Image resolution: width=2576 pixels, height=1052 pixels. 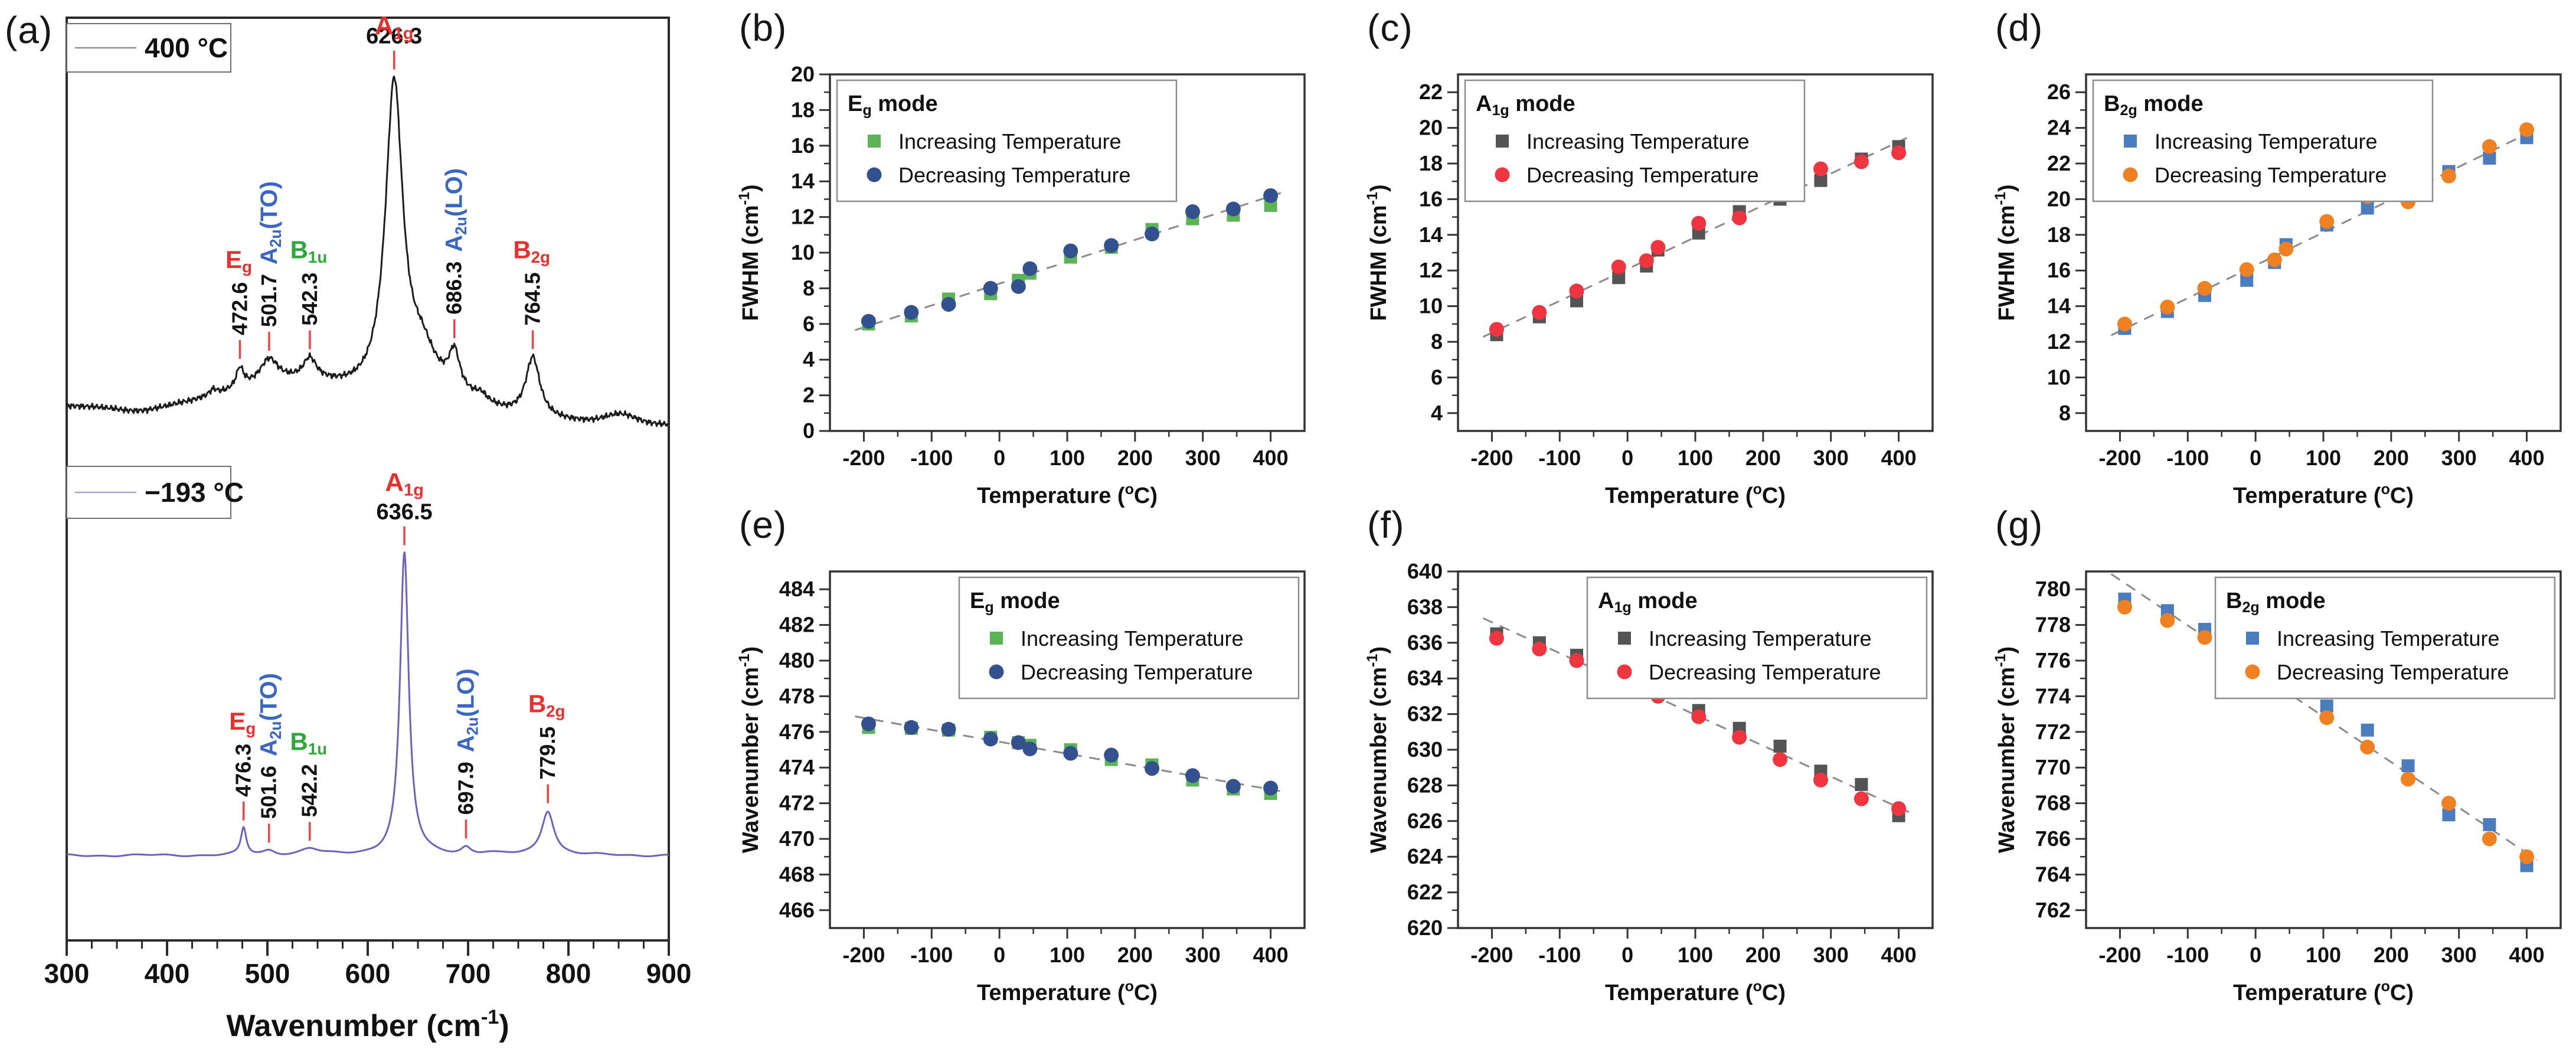 What do you see at coordinates (2053, 732) in the screenshot?
I see `y-tick-label: 772` at bounding box center [2053, 732].